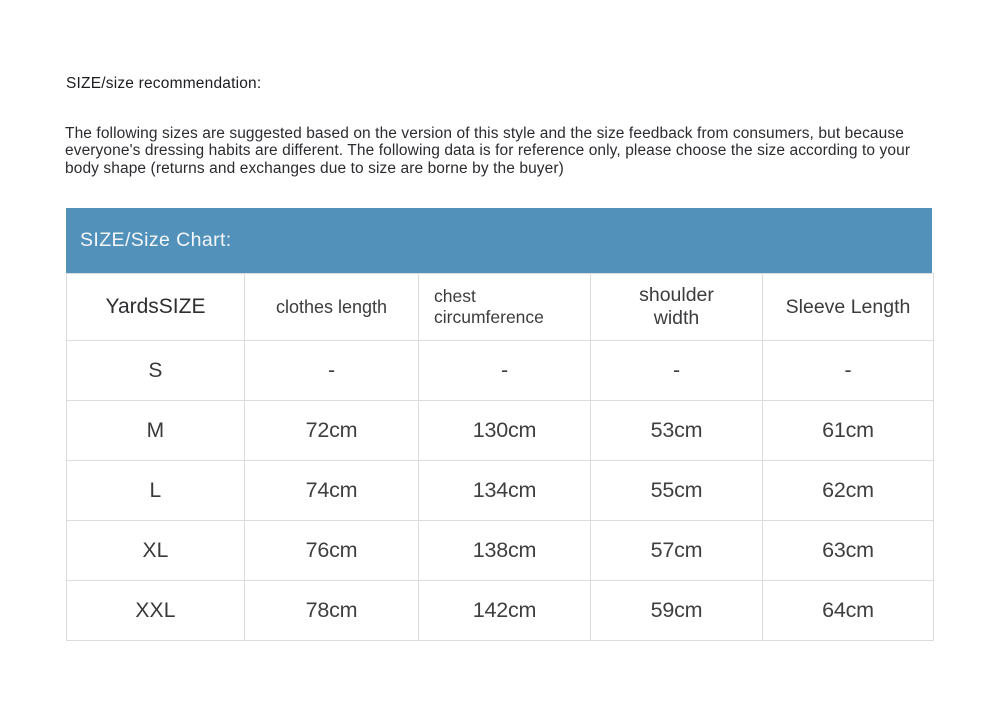 This screenshot has height=708, width=1000. Describe the element at coordinates (676, 610) in the screenshot. I see `value-cell: 59cm` at that location.